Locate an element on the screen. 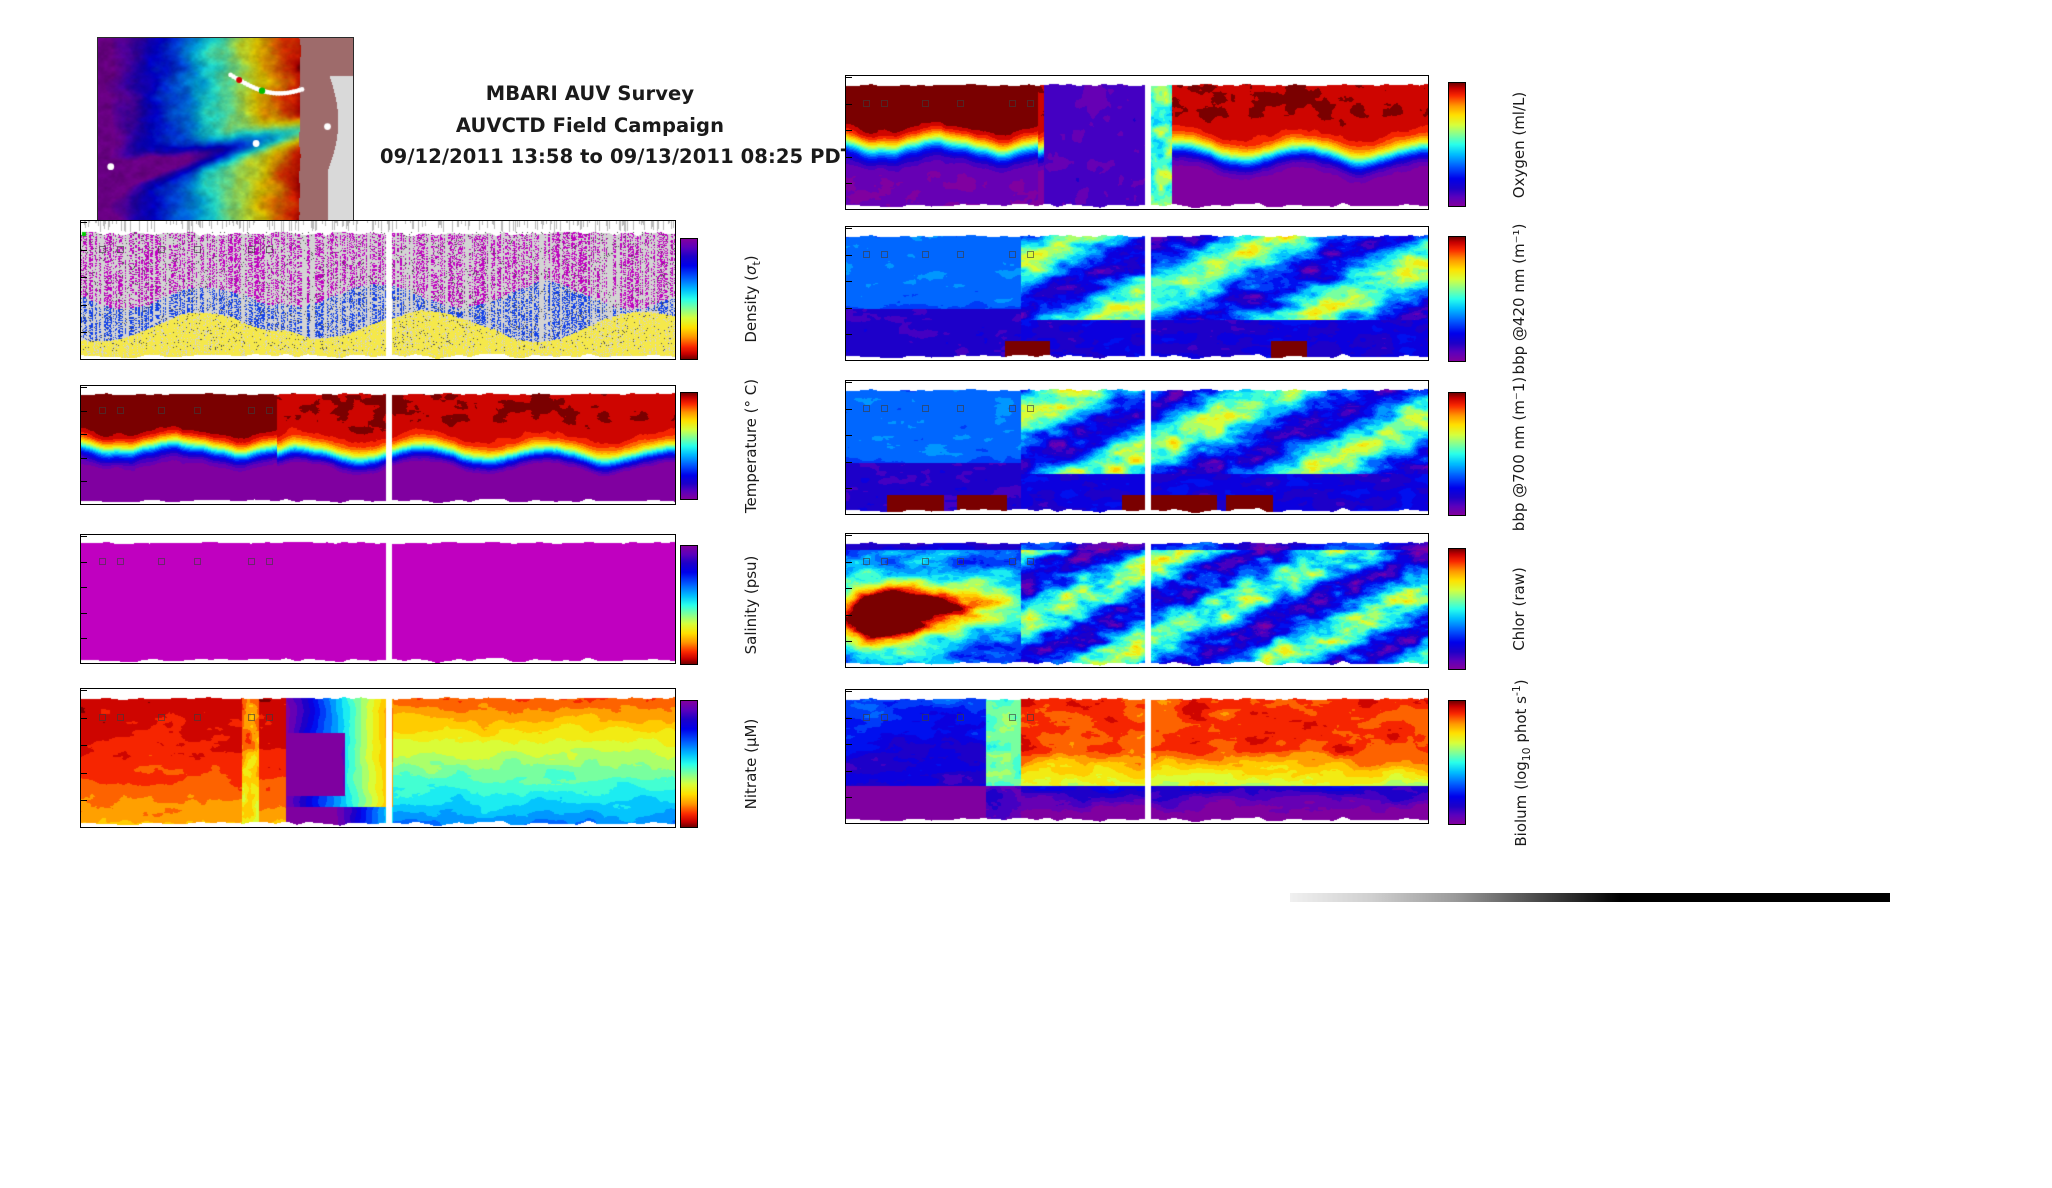 The height and width of the screenshot is (1188, 2052). section-canvas-chlor is located at coordinates (1137, 600).